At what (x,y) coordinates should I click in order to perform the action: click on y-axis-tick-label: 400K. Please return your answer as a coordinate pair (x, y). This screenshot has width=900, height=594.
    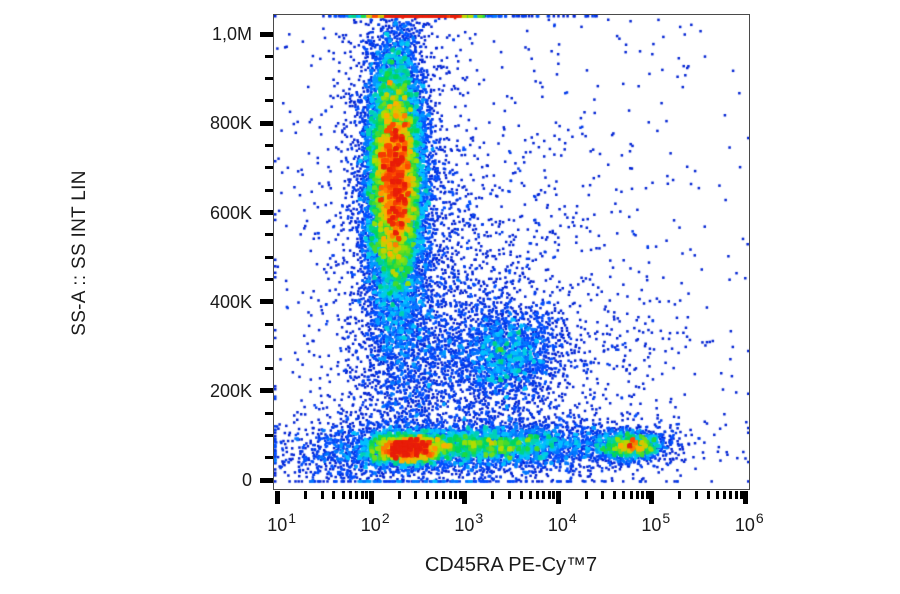
    Looking at the image, I should click on (230, 301).